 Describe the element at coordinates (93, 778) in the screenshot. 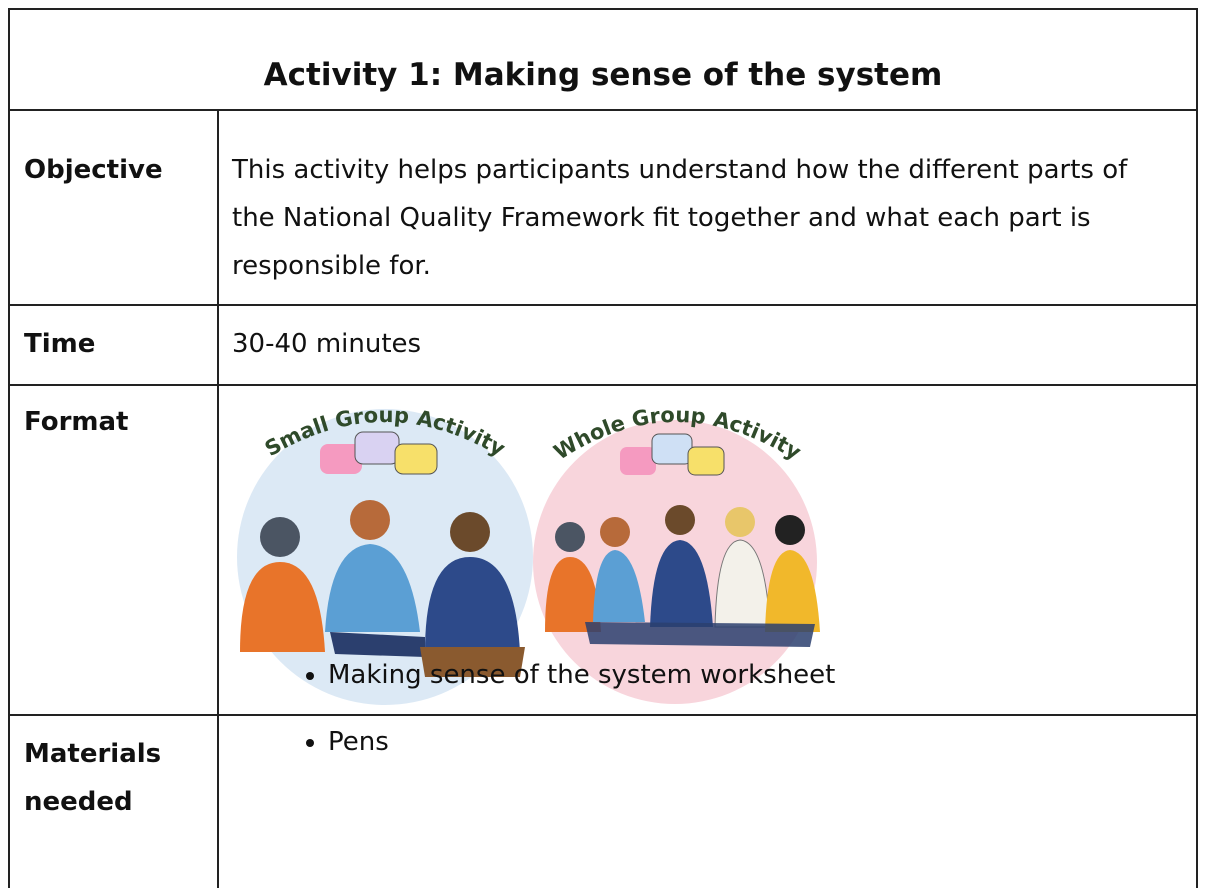

I see `row-label: Materials needed` at that location.